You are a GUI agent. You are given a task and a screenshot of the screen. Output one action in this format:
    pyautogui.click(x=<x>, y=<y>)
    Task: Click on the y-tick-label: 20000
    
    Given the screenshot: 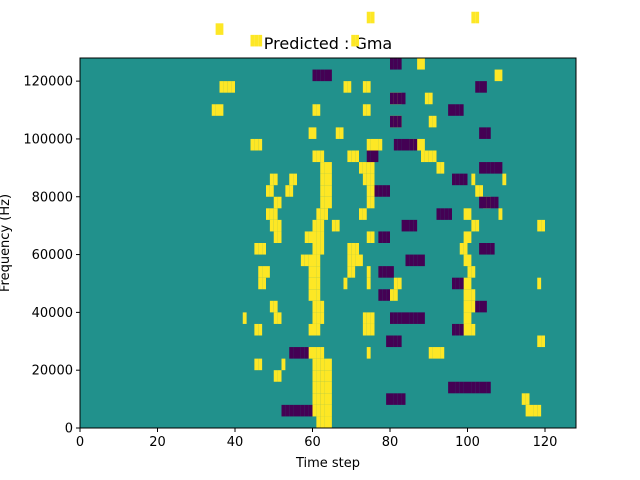 What is the action you would take?
    pyautogui.click(x=52, y=371)
    